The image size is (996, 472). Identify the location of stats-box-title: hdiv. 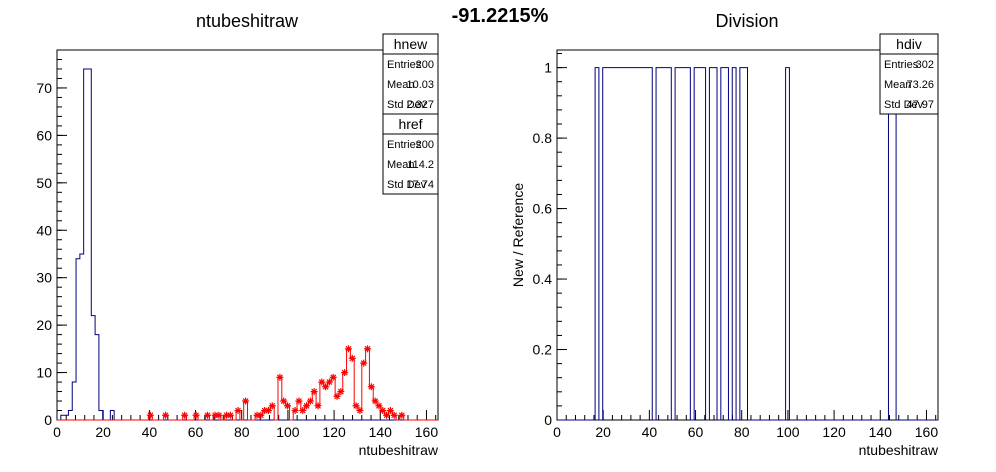
(909, 44).